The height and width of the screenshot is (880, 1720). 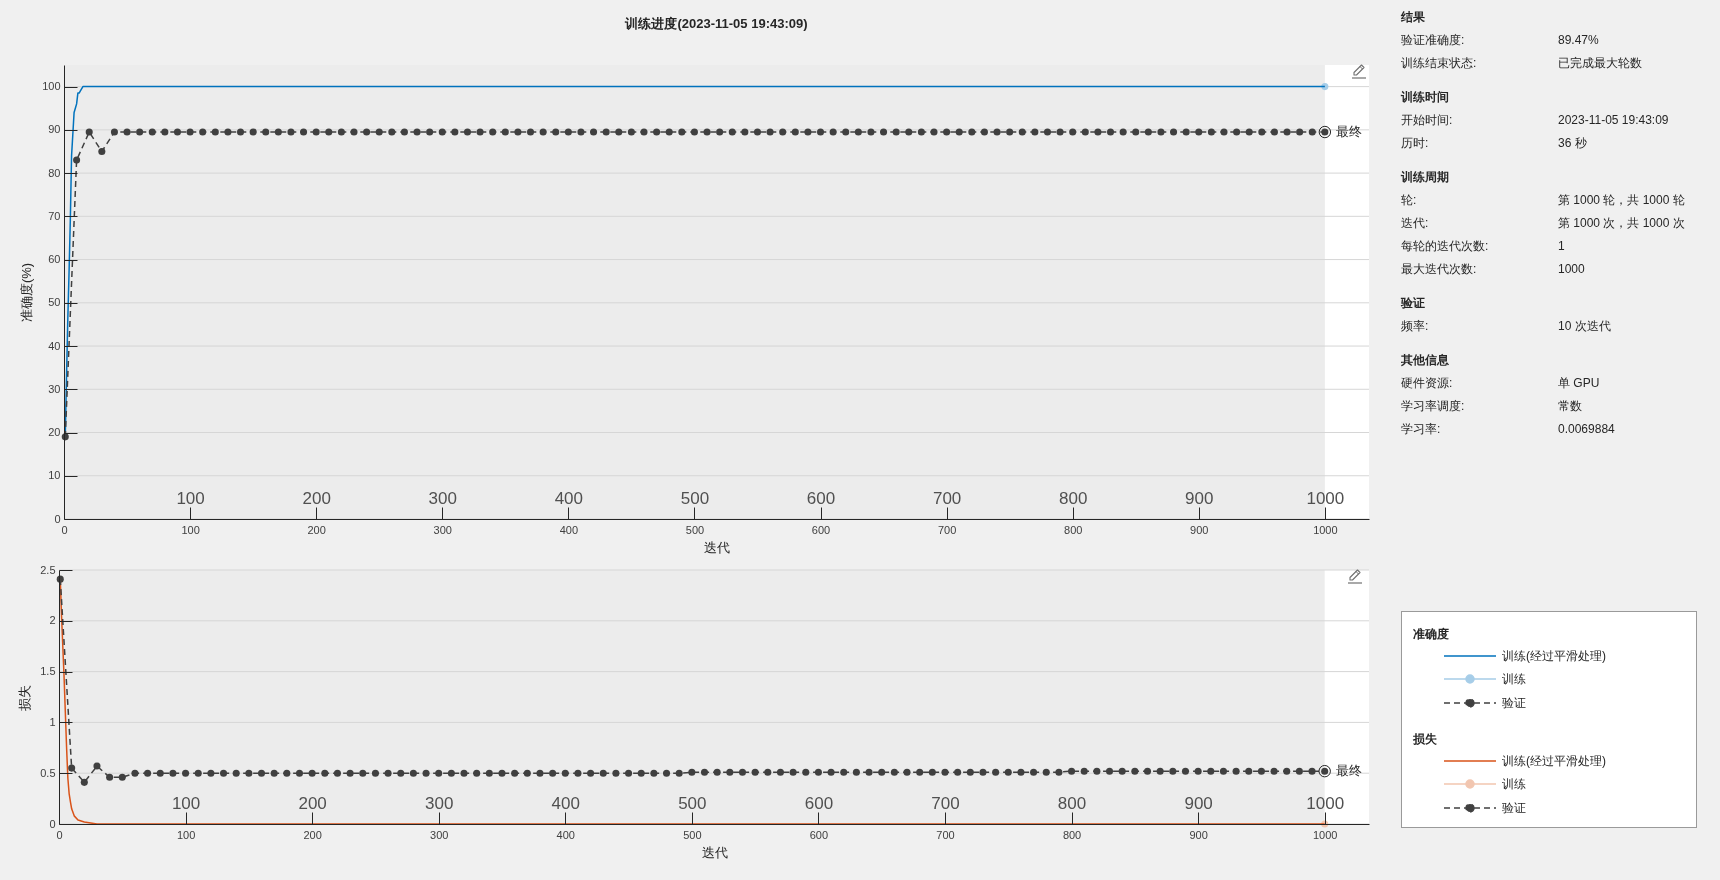 What do you see at coordinates (1413, 302) in the screenshot?
I see `text: 验证` at bounding box center [1413, 302].